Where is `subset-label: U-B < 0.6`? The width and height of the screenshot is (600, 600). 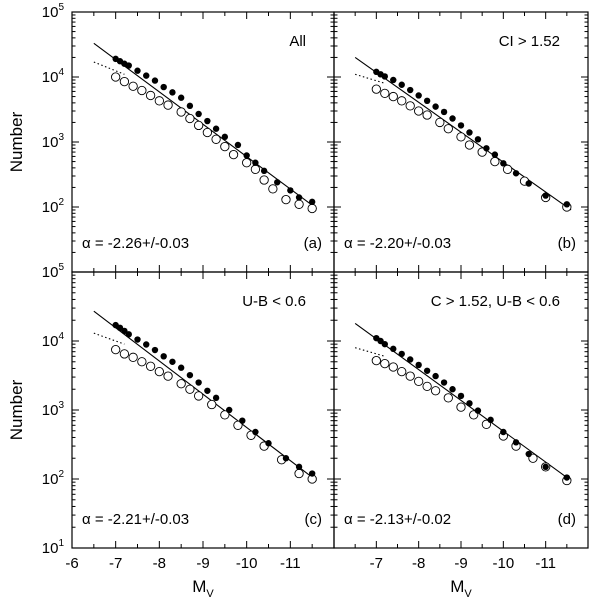 subset-label: U-B < 0.6 is located at coordinates (274, 301).